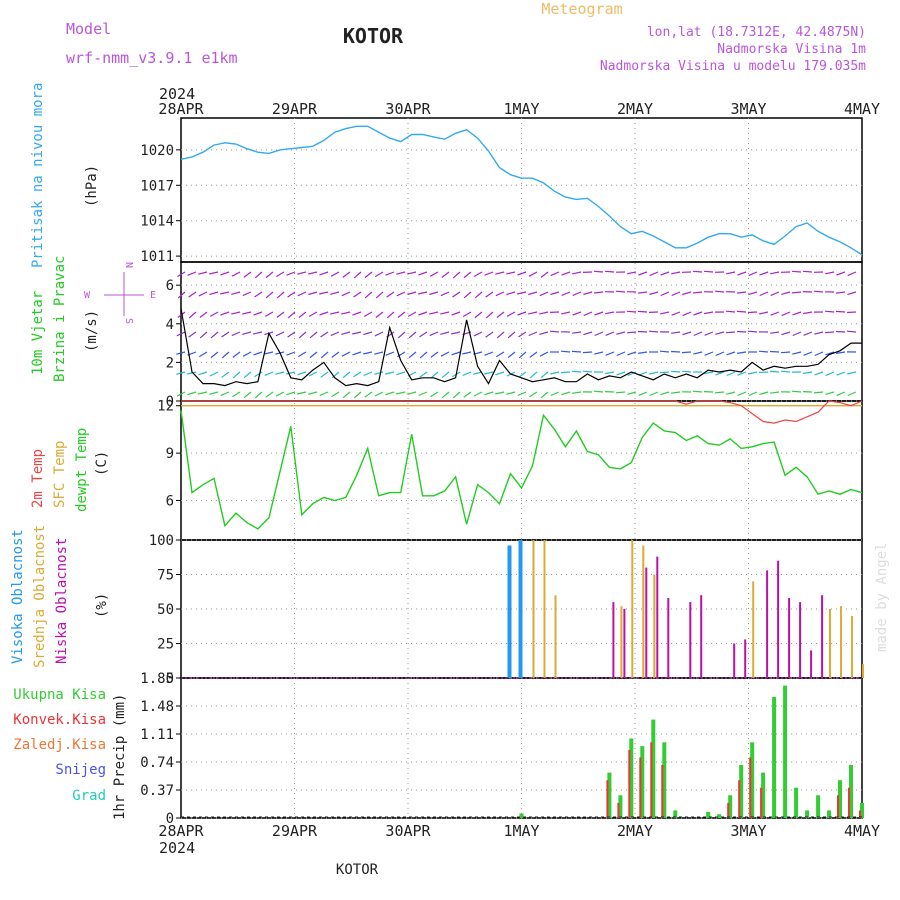  What do you see at coordinates (128, 265) in the screenshot?
I see `wind-compass-n: N` at bounding box center [128, 265].